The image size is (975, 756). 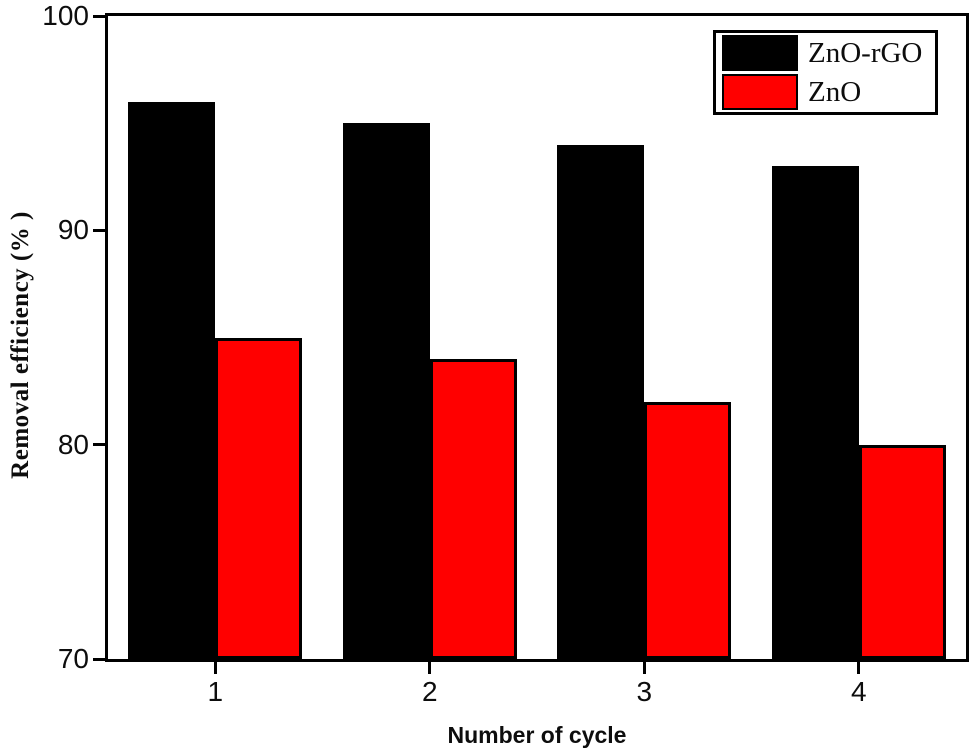 I want to click on legend-item-zno-rgo: ZnO-rGO, so click(x=828, y=53).